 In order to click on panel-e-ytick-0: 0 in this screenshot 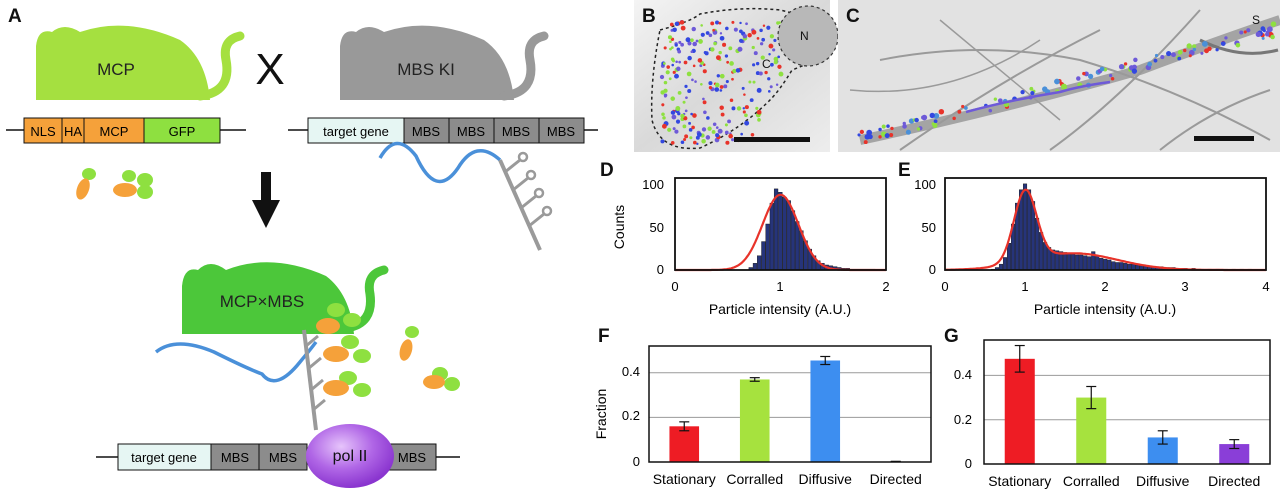, I will do `click(932, 269)`.